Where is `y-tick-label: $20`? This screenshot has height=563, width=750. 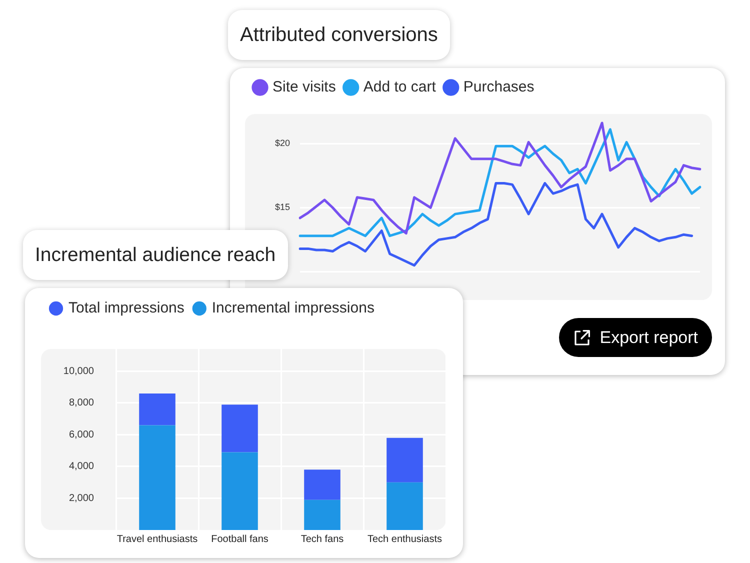 y-tick-label: $20 is located at coordinates (282, 143).